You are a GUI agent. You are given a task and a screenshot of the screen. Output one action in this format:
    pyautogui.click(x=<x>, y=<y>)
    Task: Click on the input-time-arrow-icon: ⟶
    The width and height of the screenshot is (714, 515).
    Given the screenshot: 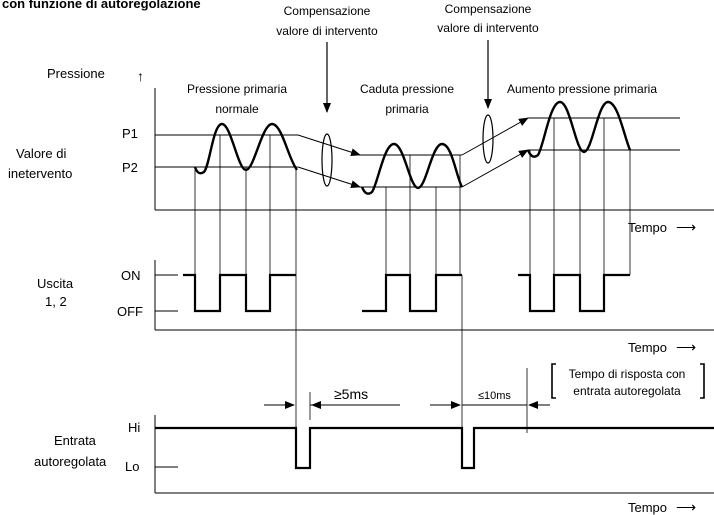 What is the action you would take?
    pyautogui.click(x=686, y=507)
    